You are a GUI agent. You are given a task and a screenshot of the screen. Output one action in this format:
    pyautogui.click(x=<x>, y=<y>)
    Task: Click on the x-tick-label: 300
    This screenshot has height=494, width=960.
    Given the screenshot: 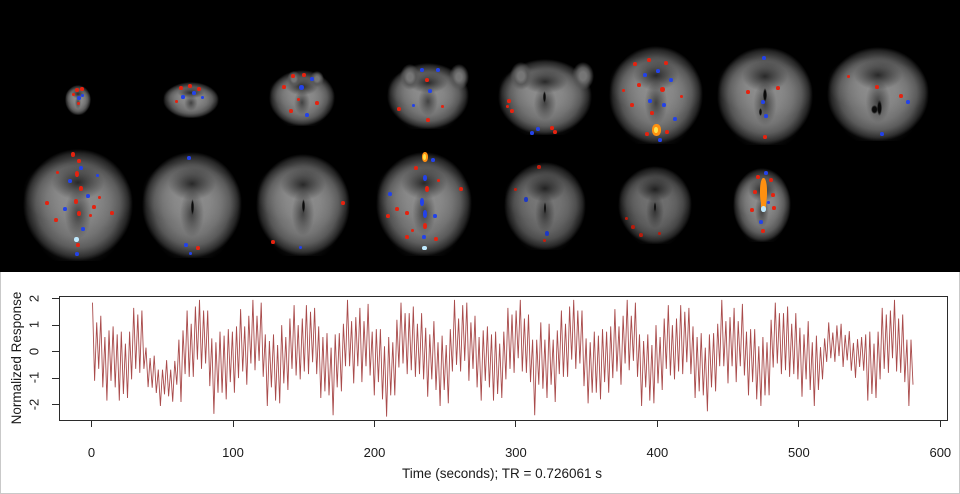 What is the action you would take?
    pyautogui.click(x=516, y=452)
    